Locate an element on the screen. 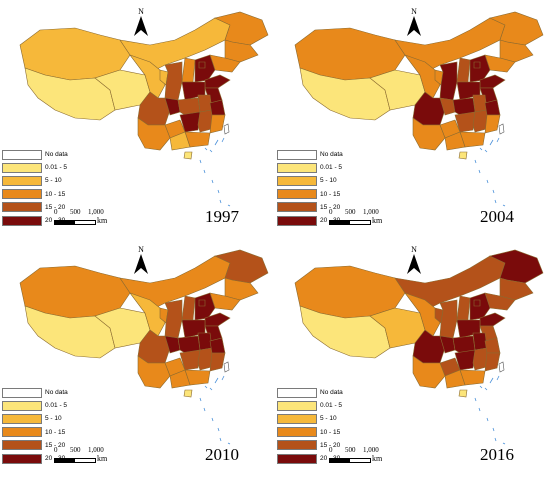 The height and width of the screenshot is (477, 550). province-zj is located at coordinates (492, 107).